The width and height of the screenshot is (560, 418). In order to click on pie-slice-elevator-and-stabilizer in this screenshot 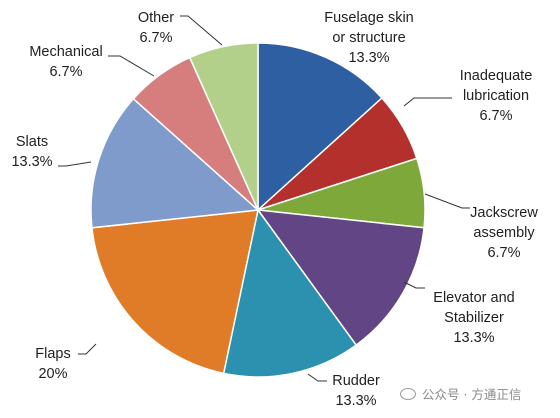, I will do `click(340, 278)`.